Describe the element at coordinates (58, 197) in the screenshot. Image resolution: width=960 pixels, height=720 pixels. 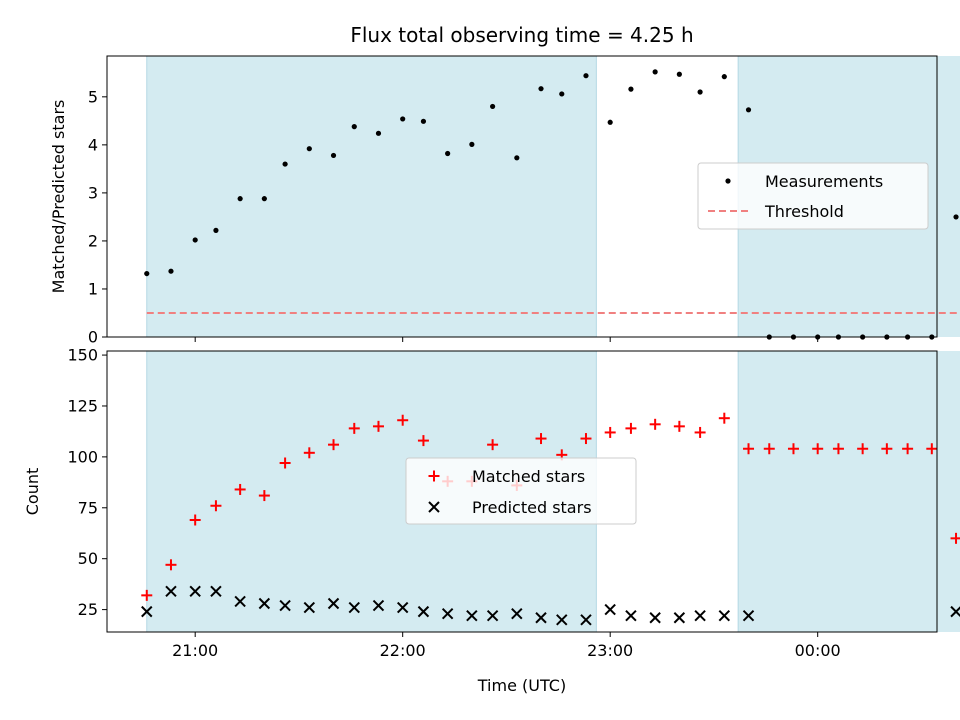
I see `top-y-axis-label: Matched/Predicted stars` at that location.